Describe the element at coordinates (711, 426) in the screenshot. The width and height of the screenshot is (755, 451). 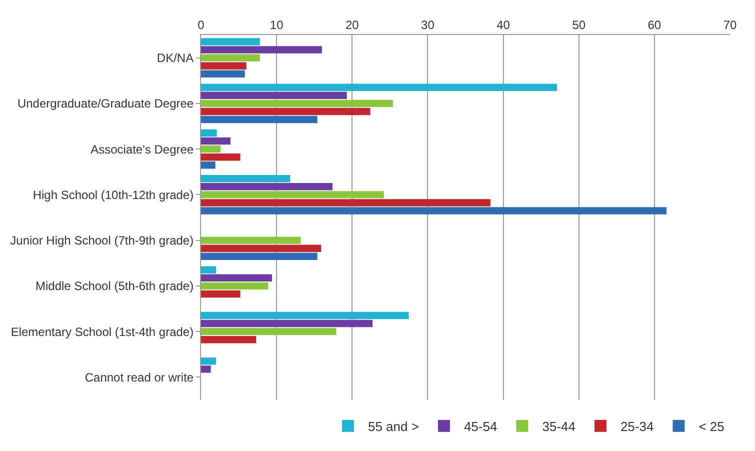
I see `legend-label: < 25` at that location.